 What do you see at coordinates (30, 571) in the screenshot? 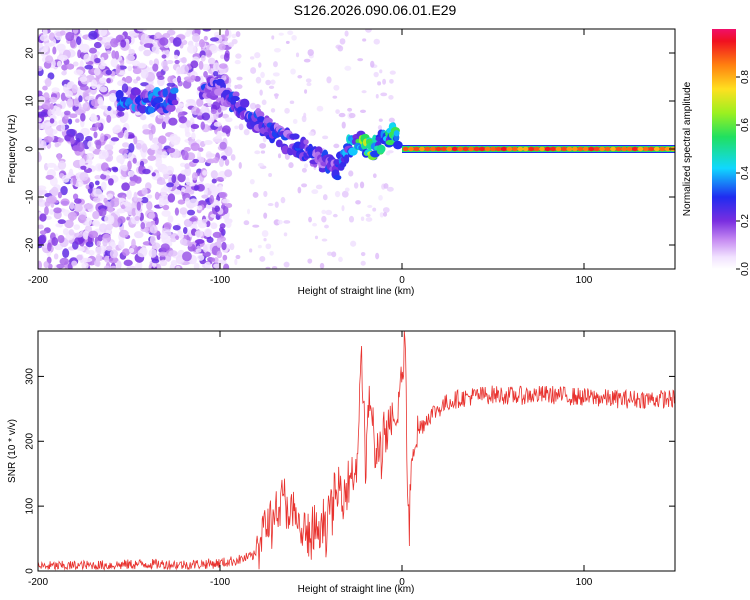
I see `y-tick-label: 0` at bounding box center [30, 571].